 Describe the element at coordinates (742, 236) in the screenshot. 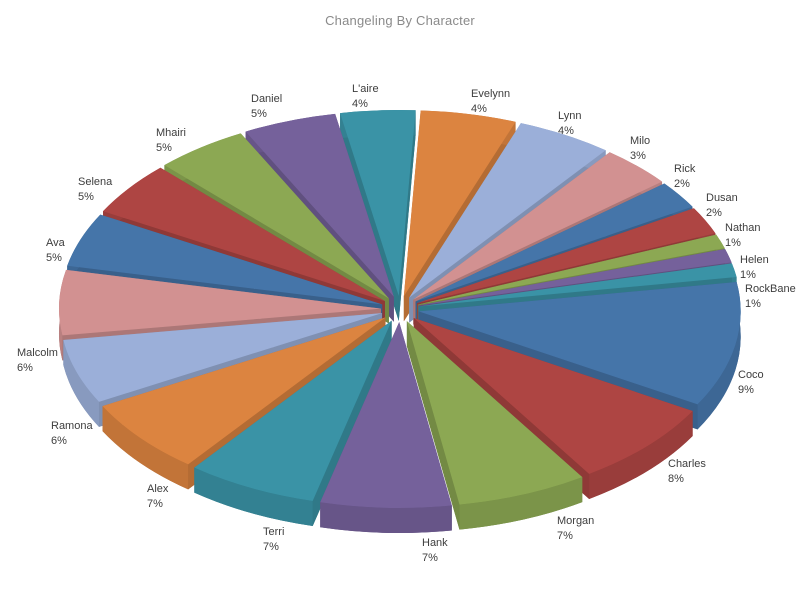

I see `slice-label-nathan: Nathan 1%` at that location.